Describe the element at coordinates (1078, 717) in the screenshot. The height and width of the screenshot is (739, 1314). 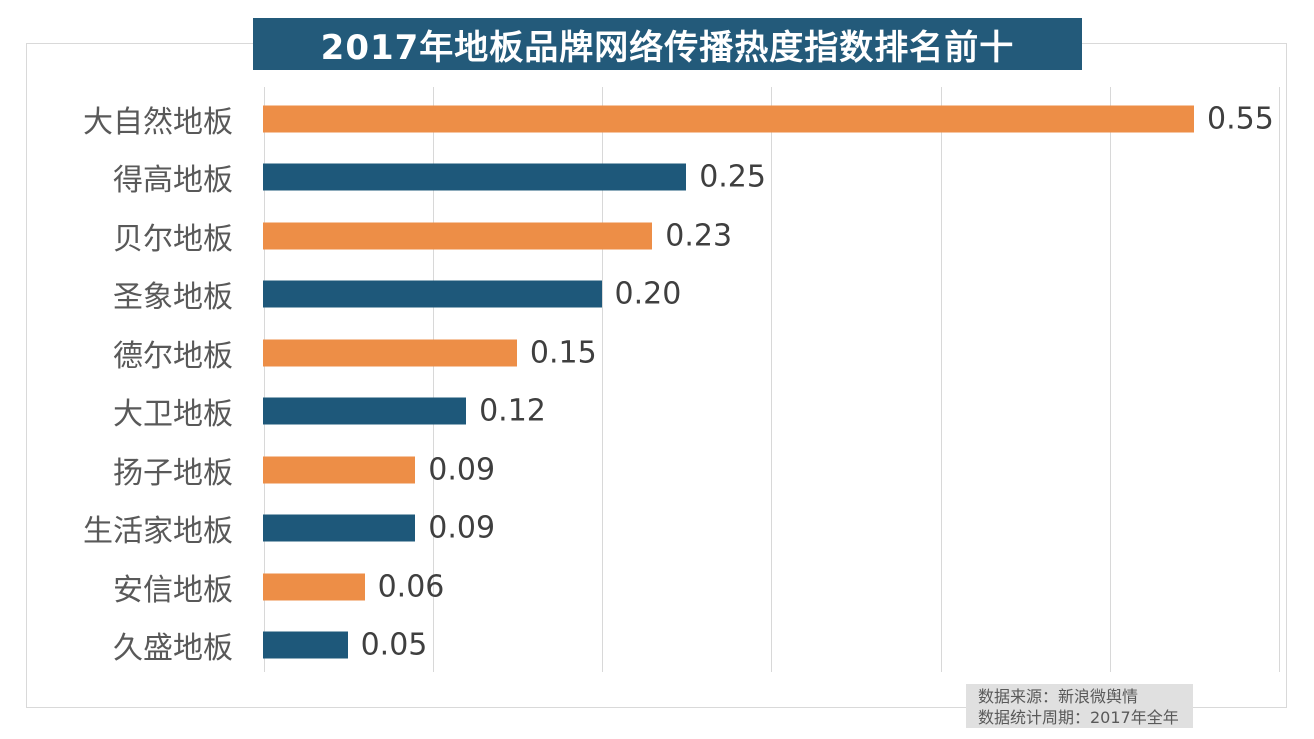
I see `data-period-line: 数据统计周期：2017年全年` at that location.